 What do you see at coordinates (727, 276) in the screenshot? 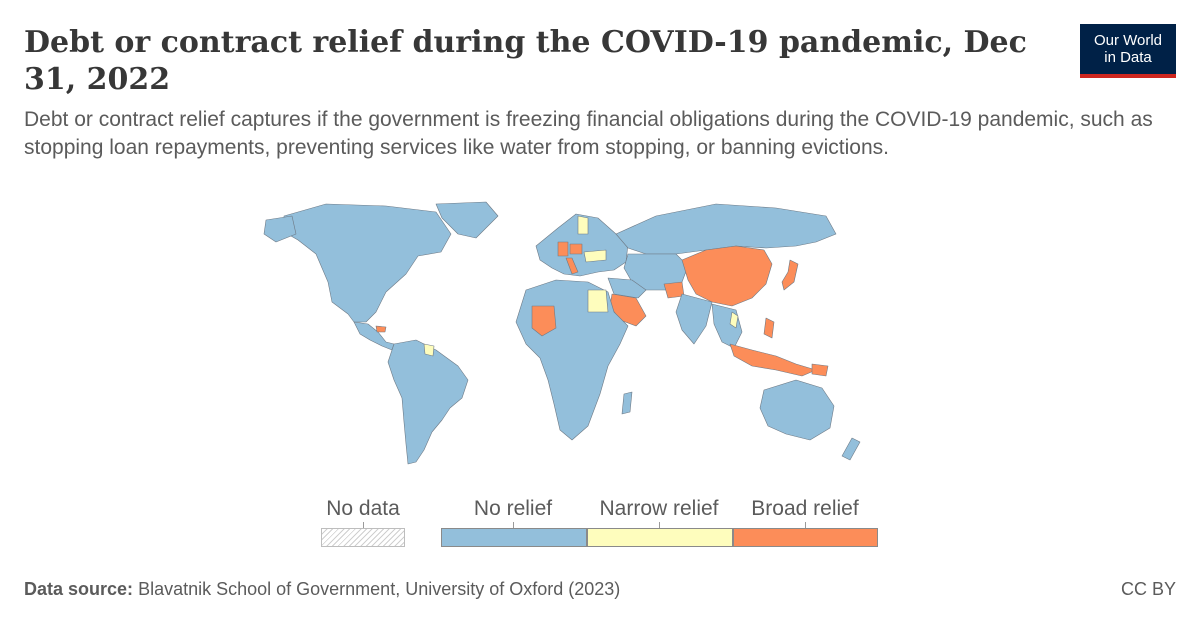
I see `country-china` at bounding box center [727, 276].